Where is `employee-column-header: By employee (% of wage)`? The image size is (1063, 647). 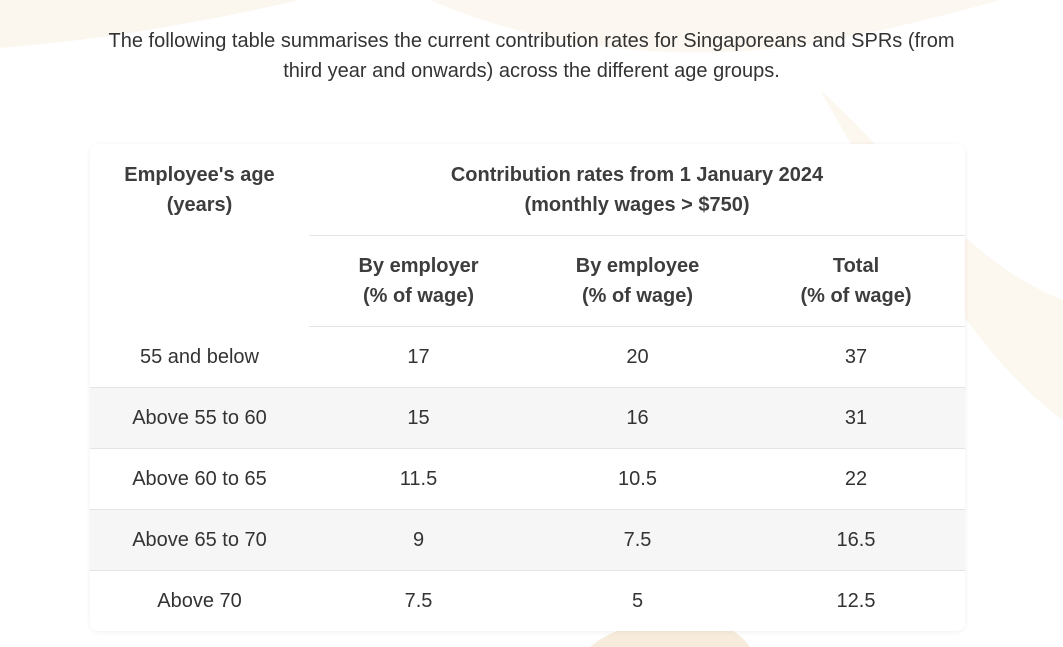 employee-column-header: By employee (% of wage) is located at coordinates (637, 281).